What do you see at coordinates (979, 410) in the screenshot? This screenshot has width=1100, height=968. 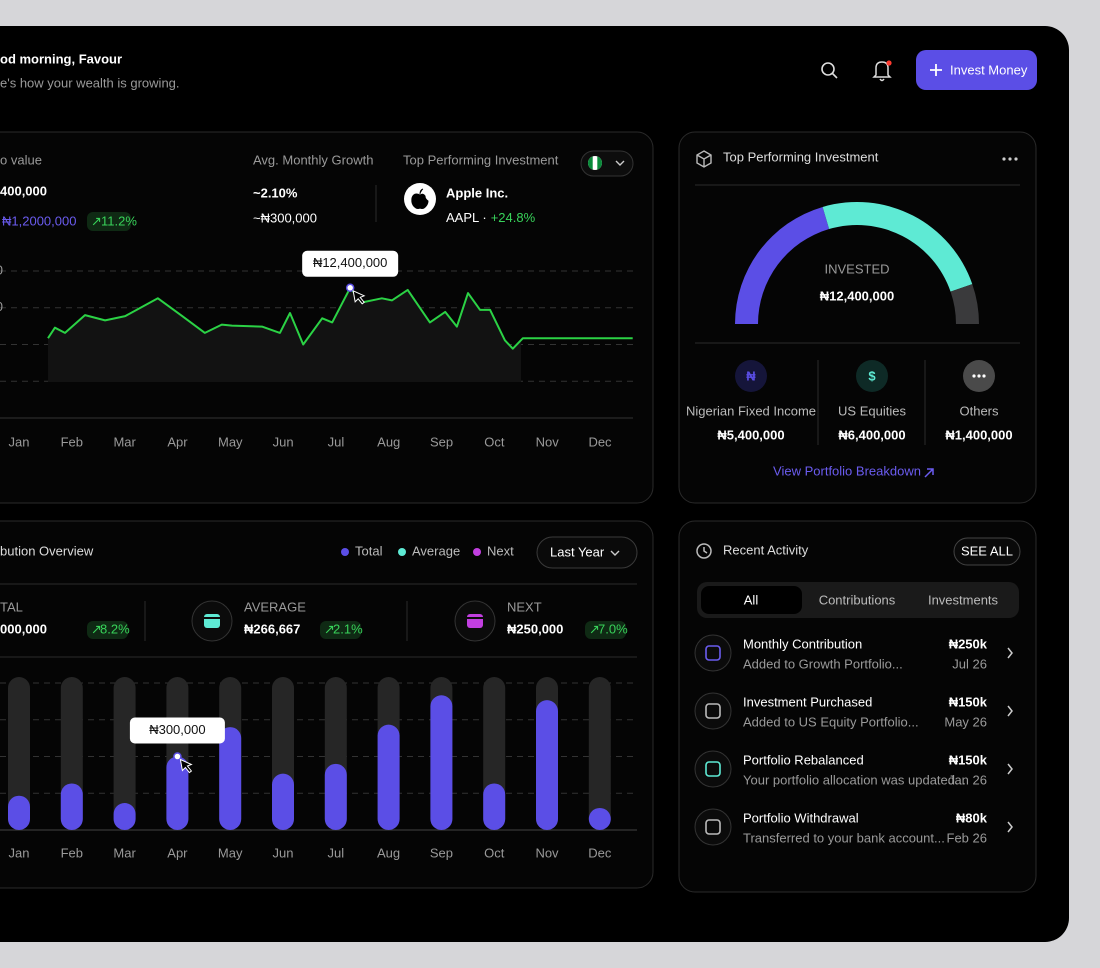 I see `category-label: Others` at bounding box center [979, 410].